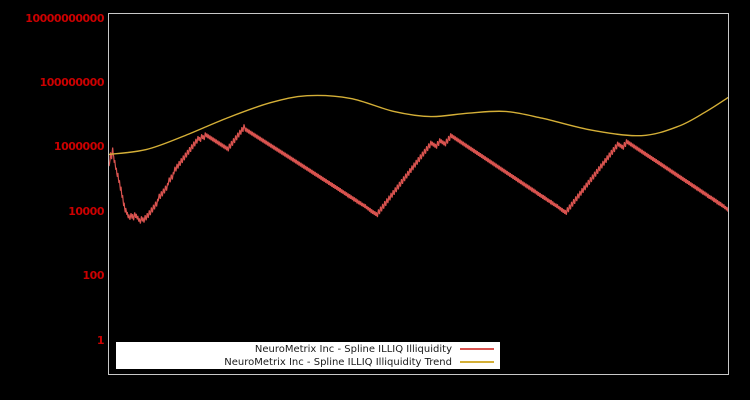 This screenshot has width=750, height=400. What do you see at coordinates (418, 125) in the screenshot?
I see `series-line-illiquidity-trend` at bounding box center [418, 125].